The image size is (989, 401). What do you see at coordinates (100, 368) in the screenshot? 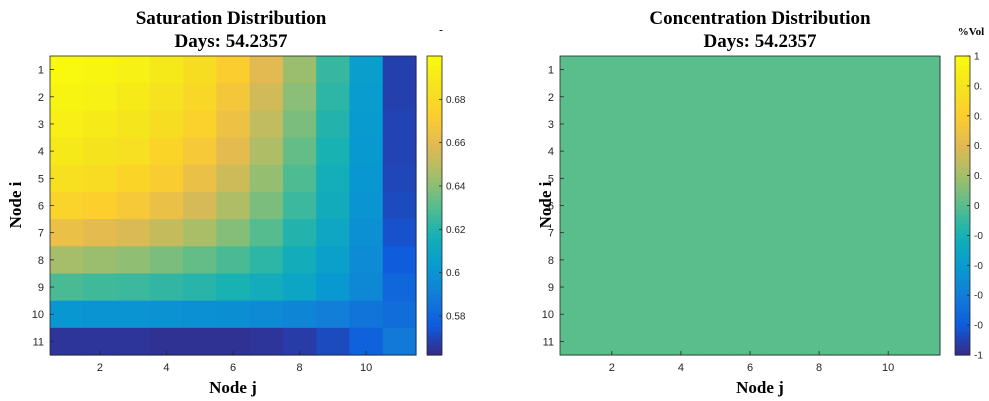
I see `x-tick-label: 2` at bounding box center [100, 368].